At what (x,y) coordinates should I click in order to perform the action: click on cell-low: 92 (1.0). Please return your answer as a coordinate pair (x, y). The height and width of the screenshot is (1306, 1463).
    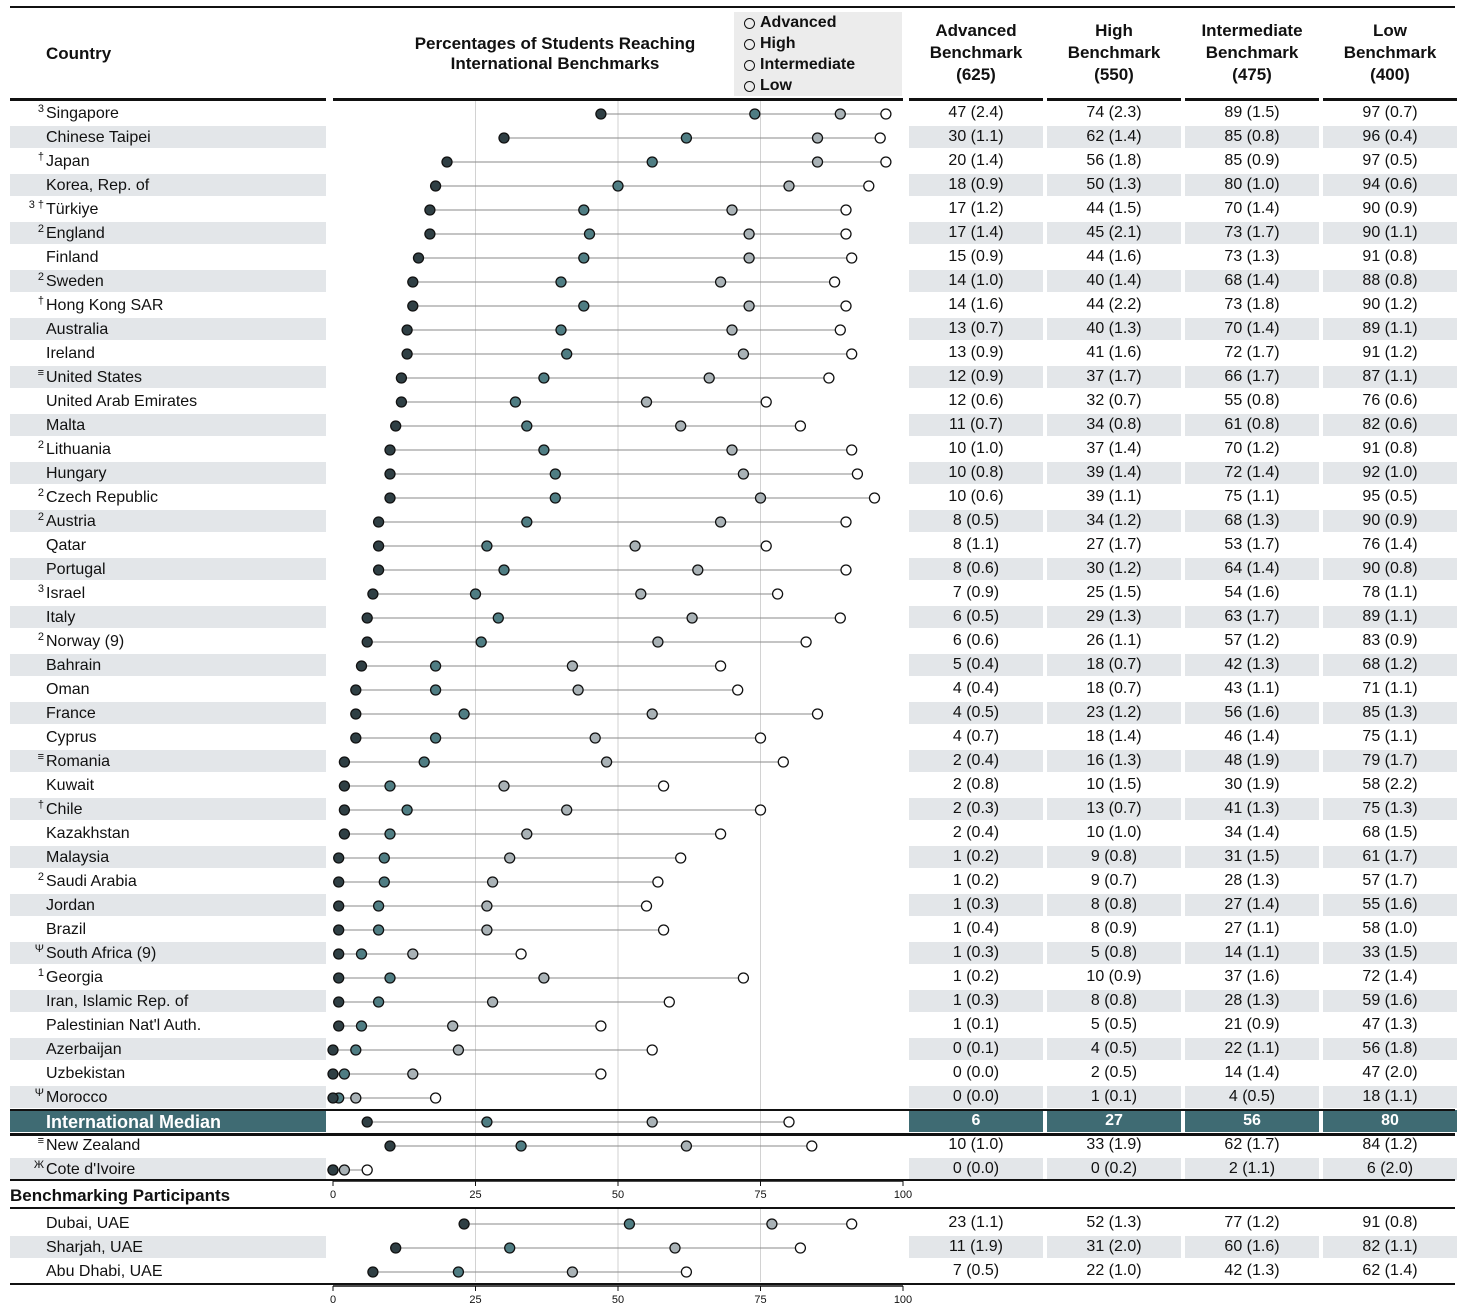
    Looking at the image, I should click on (1390, 473).